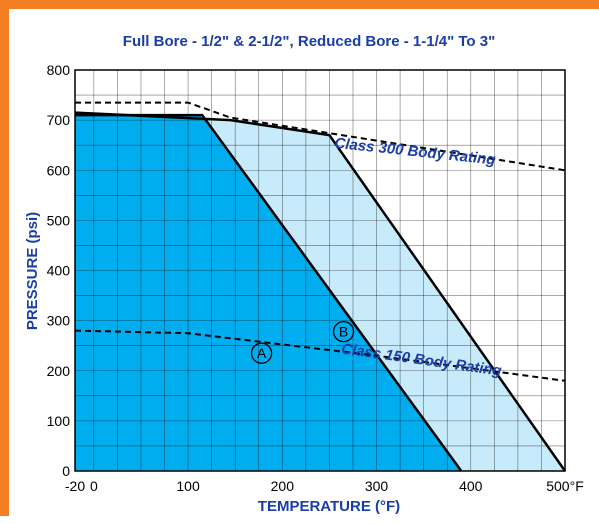 Image resolution: width=599 pixels, height=525 pixels. What do you see at coordinates (471, 486) in the screenshot?
I see `x-tick-label: 400` at bounding box center [471, 486].